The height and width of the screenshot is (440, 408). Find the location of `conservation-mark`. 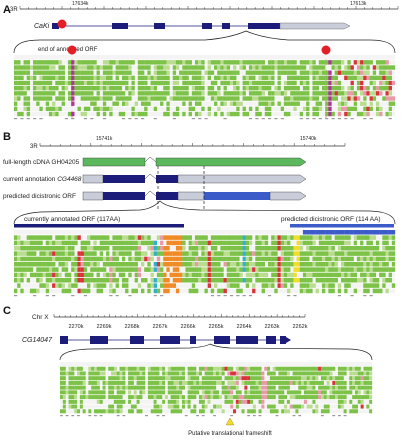

conservation-mark is located at coordinates (390, 119).